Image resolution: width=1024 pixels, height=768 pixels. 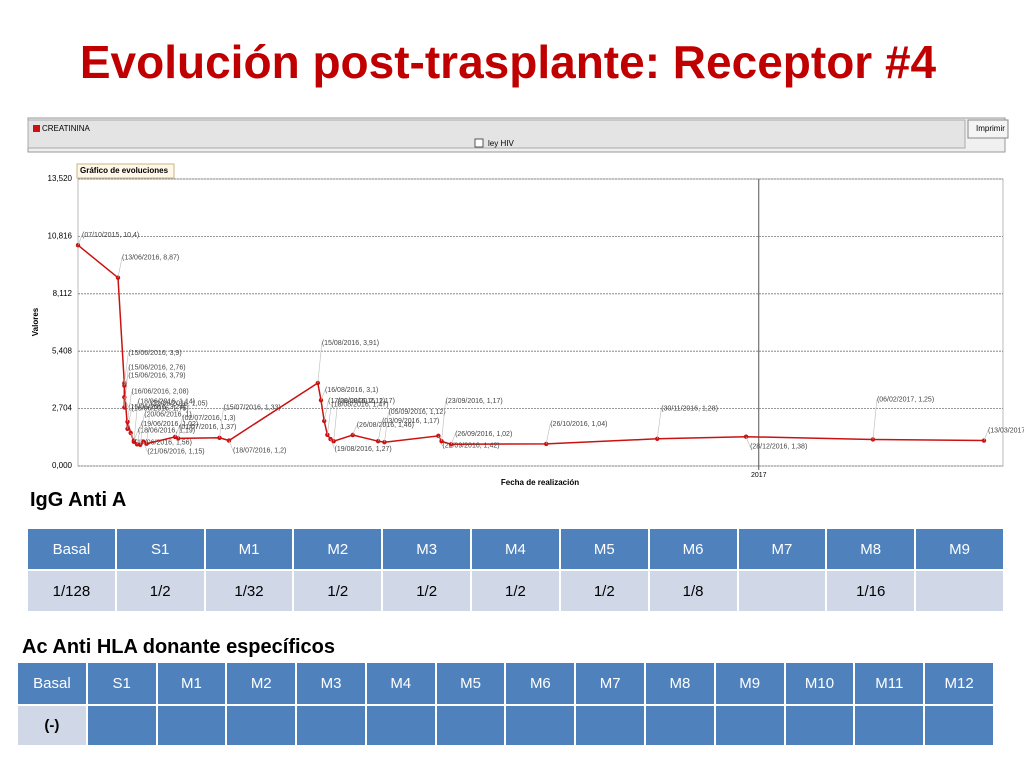 What do you see at coordinates (540, 482) in the screenshot?
I see `x-axis-title: Fecha de realización` at bounding box center [540, 482].